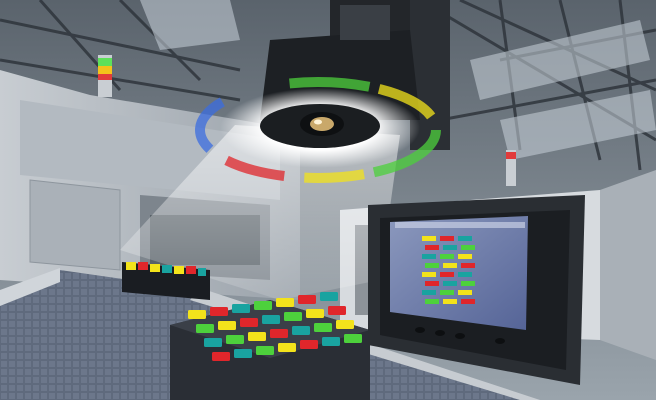 This screenshot has width=656, height=400. Describe the element at coordinates (166, 281) in the screenshot. I see `background-parts-tray` at that location.